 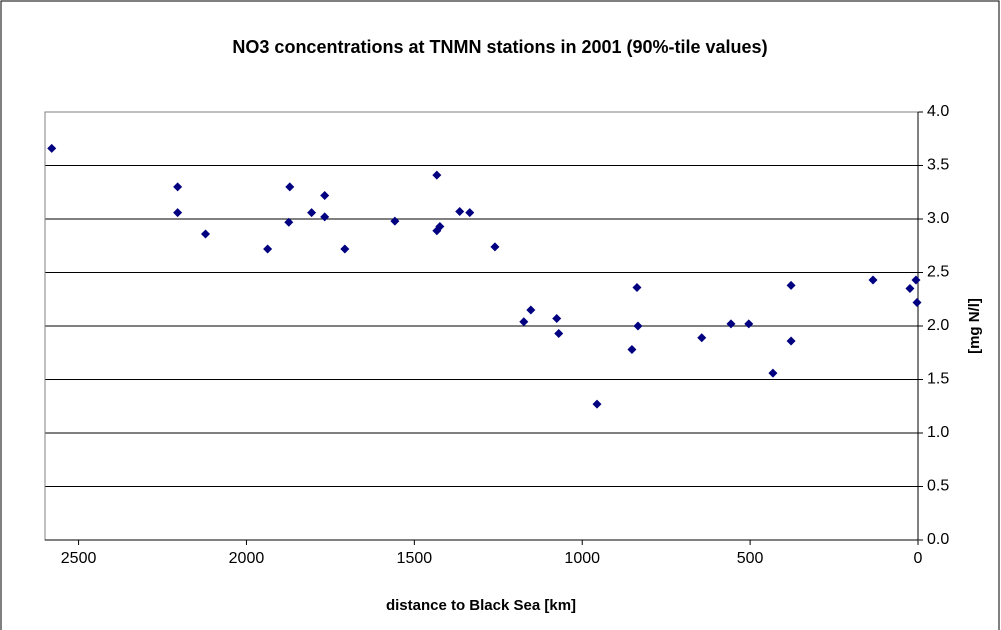 I want to click on x-tick-label: 1500, so click(x=415, y=558).